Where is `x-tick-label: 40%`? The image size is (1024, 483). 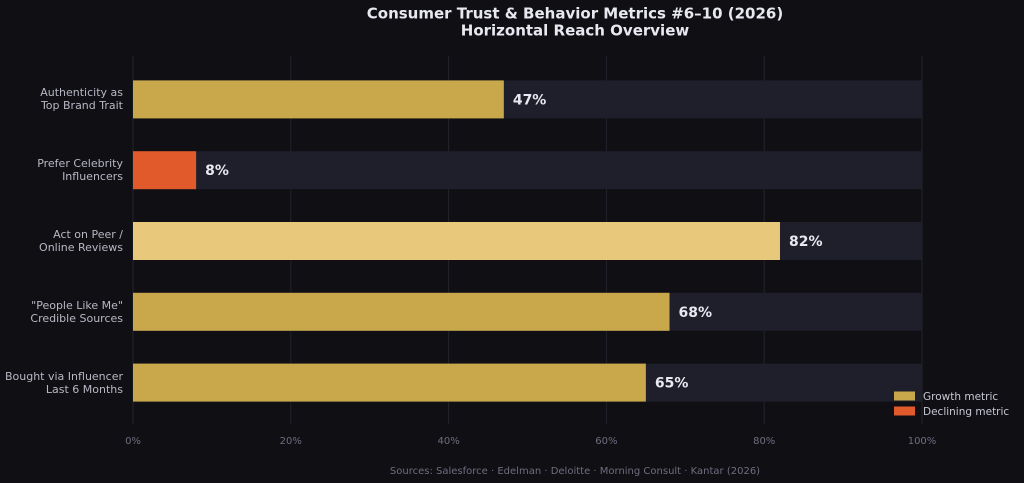
x-tick-label: 40% is located at coordinates (448, 441).